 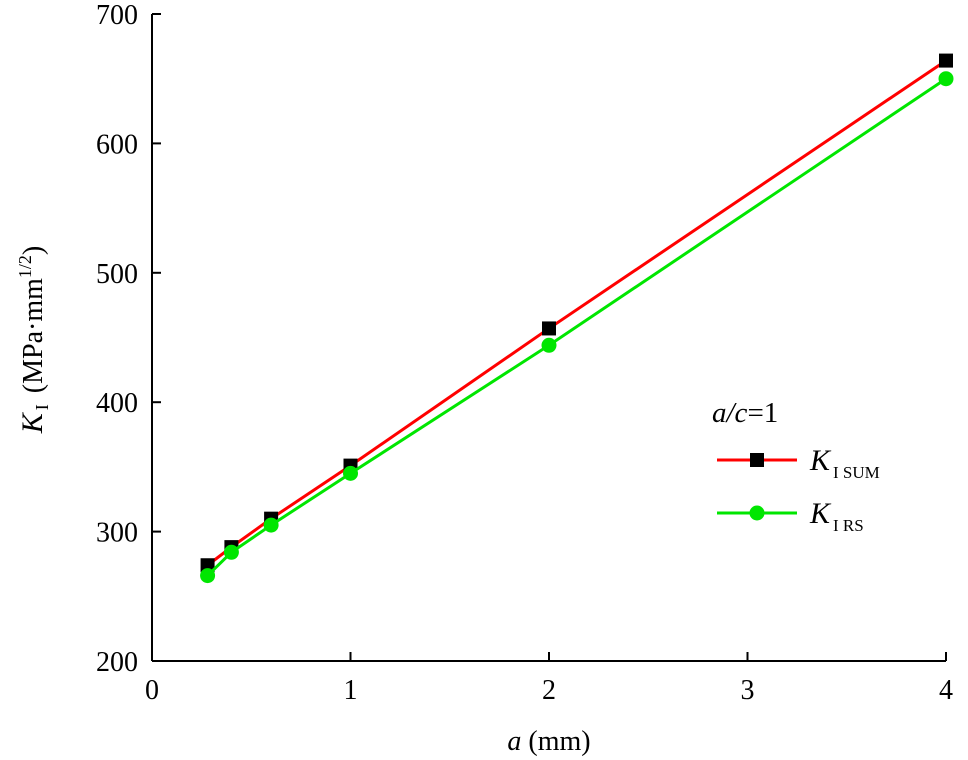 I want to click on y-axis-sub: I, so click(x=42, y=407).